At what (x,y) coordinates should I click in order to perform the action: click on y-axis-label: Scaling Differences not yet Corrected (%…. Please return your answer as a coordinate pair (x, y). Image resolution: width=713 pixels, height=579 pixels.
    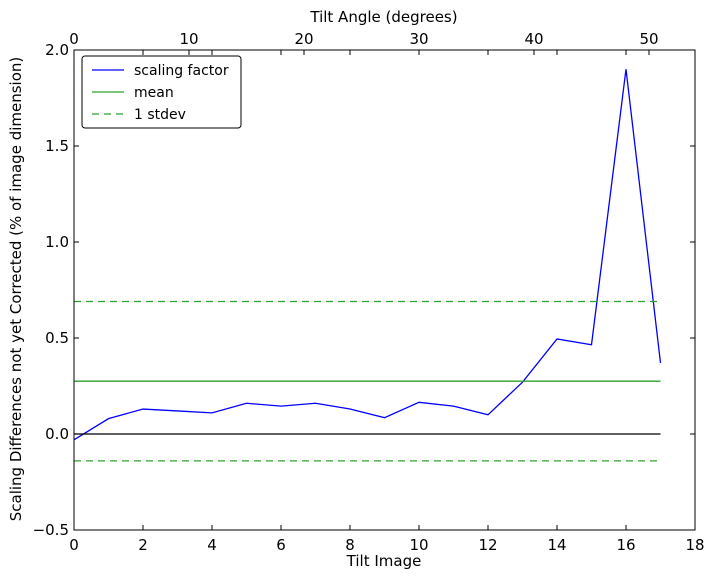
    Looking at the image, I should click on (16, 289).